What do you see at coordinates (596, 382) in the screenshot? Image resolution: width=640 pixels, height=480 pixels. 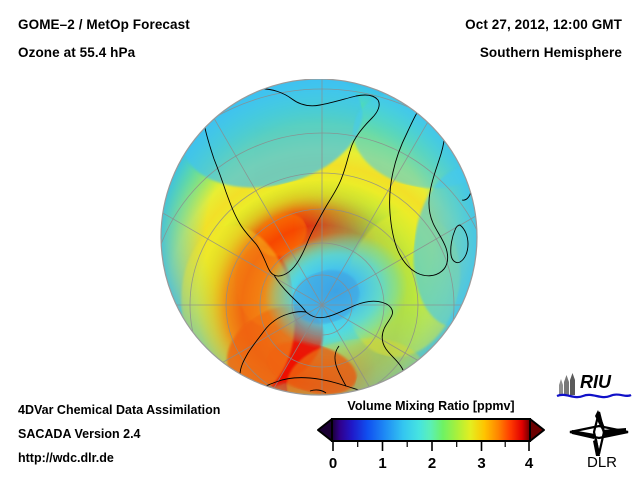 I see `riu-wordmark: RIU` at bounding box center [596, 382].